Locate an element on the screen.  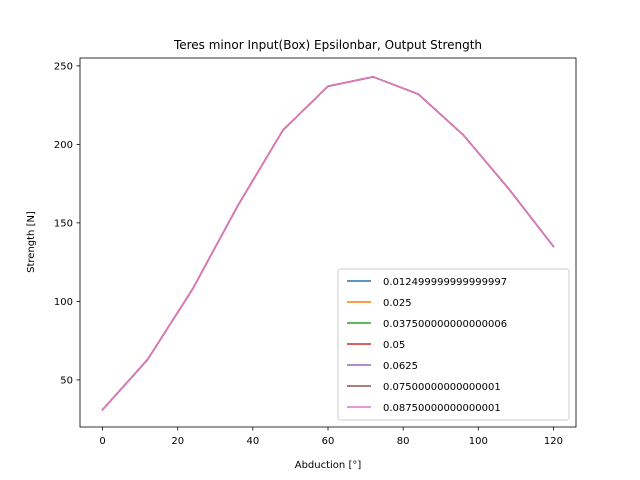
y-axis-label: Strength [N] is located at coordinates (31, 242).